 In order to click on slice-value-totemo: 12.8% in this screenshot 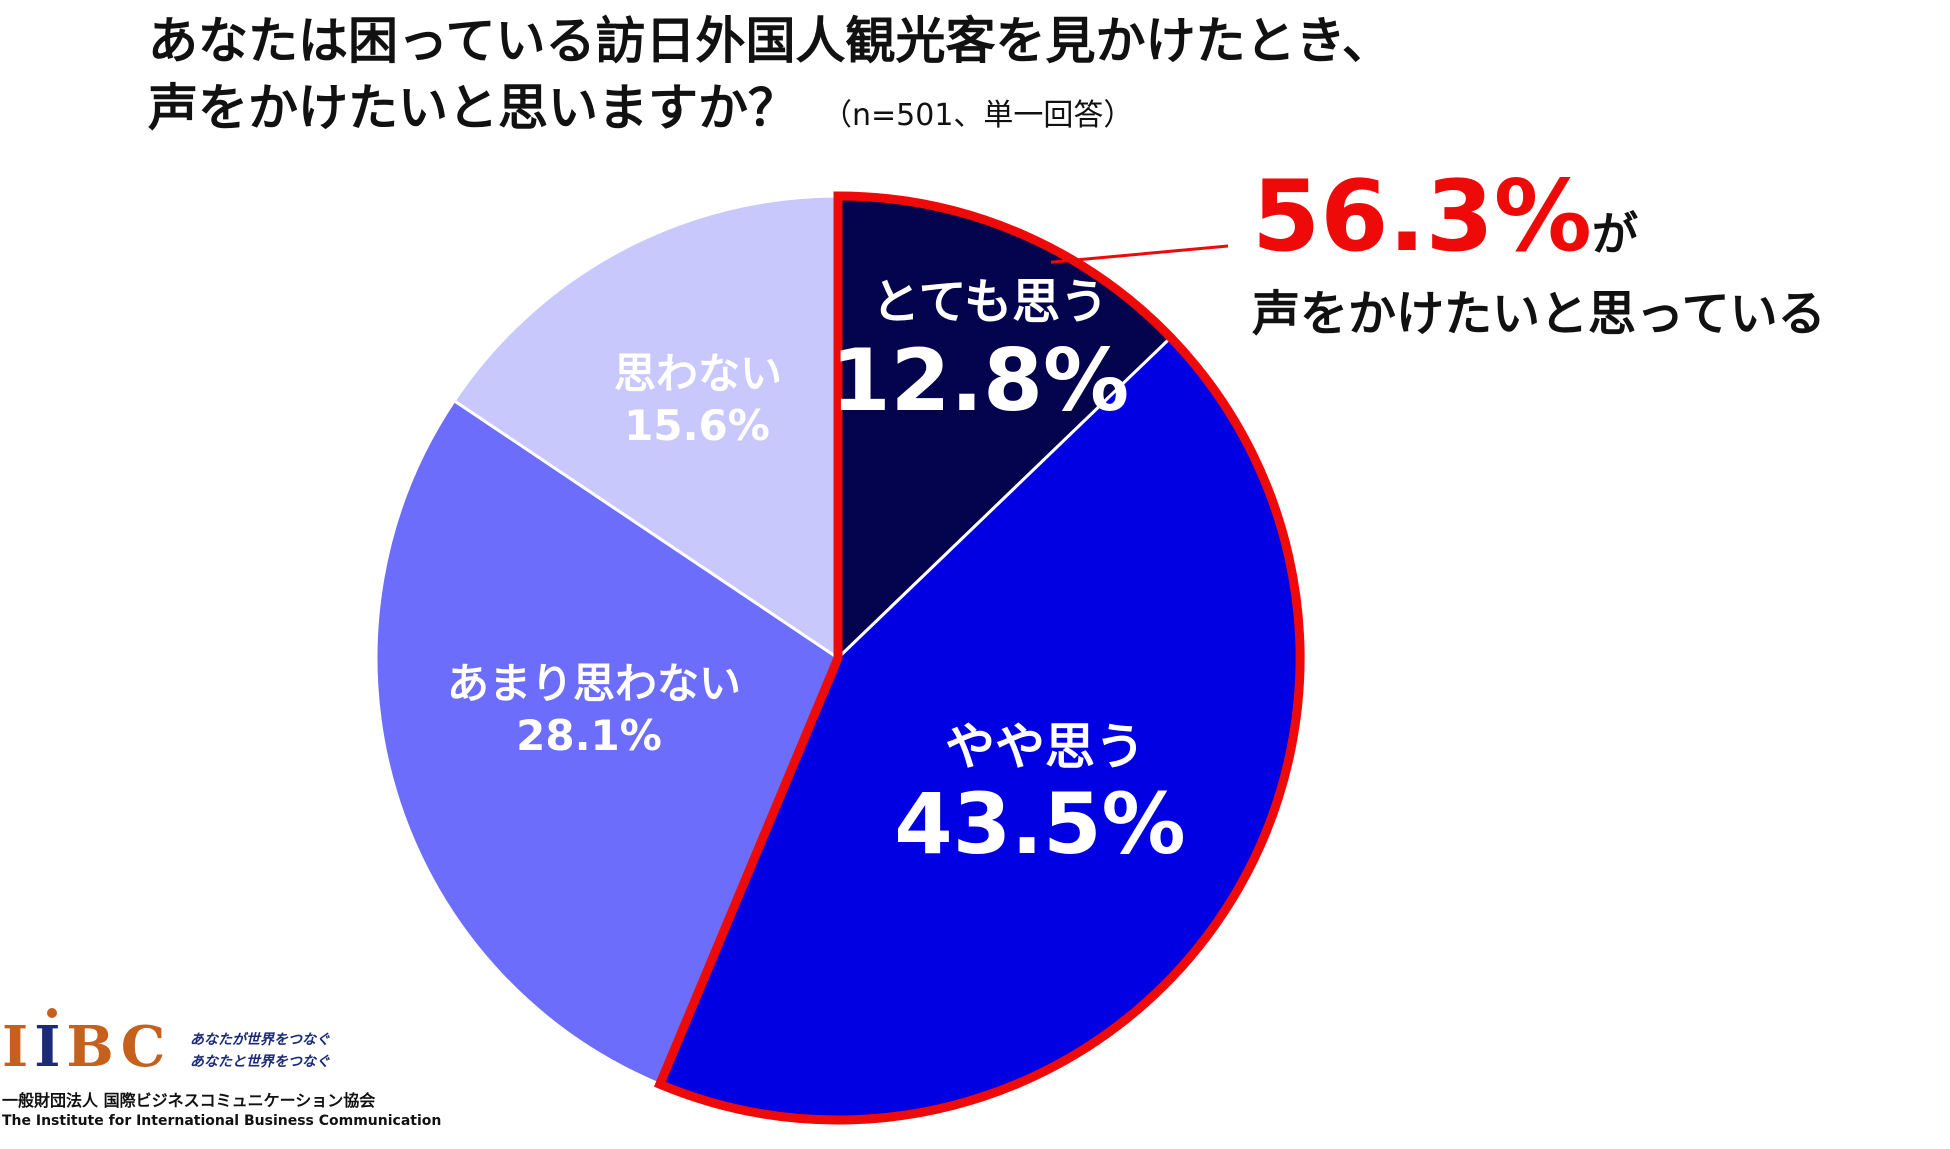, I will do `click(980, 381)`.